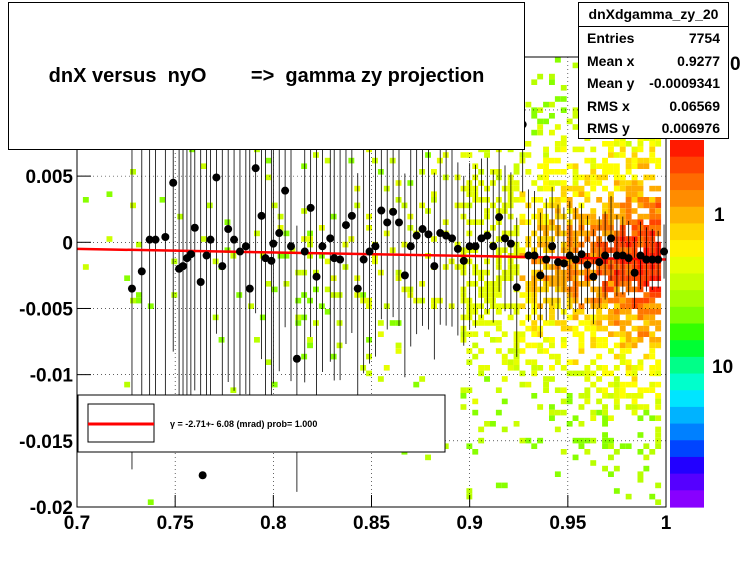  What do you see at coordinates (67, 243) in the screenshot?
I see `y-tick-label: 0` at bounding box center [67, 243].